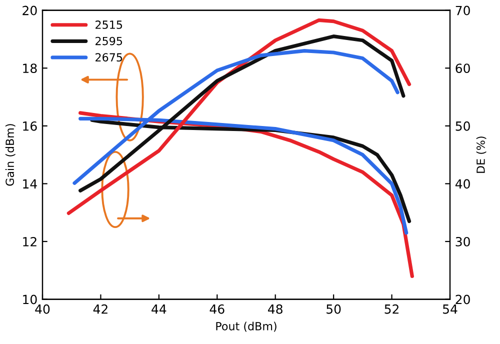 The image size is (500, 344). What do you see at coordinates (29, 11) in the screenshot?
I see `y-tick-label: 20` at bounding box center [29, 11].